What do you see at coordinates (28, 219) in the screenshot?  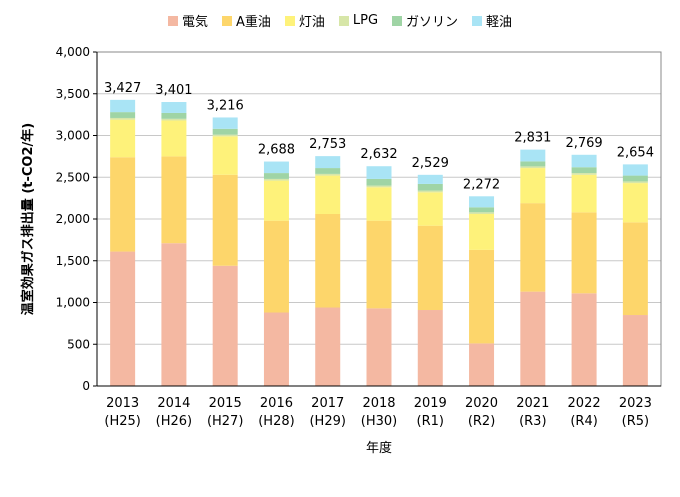 I see `y-axis-title: 温室効果ガス排出量 (t-CO2/年)` at bounding box center [28, 219].